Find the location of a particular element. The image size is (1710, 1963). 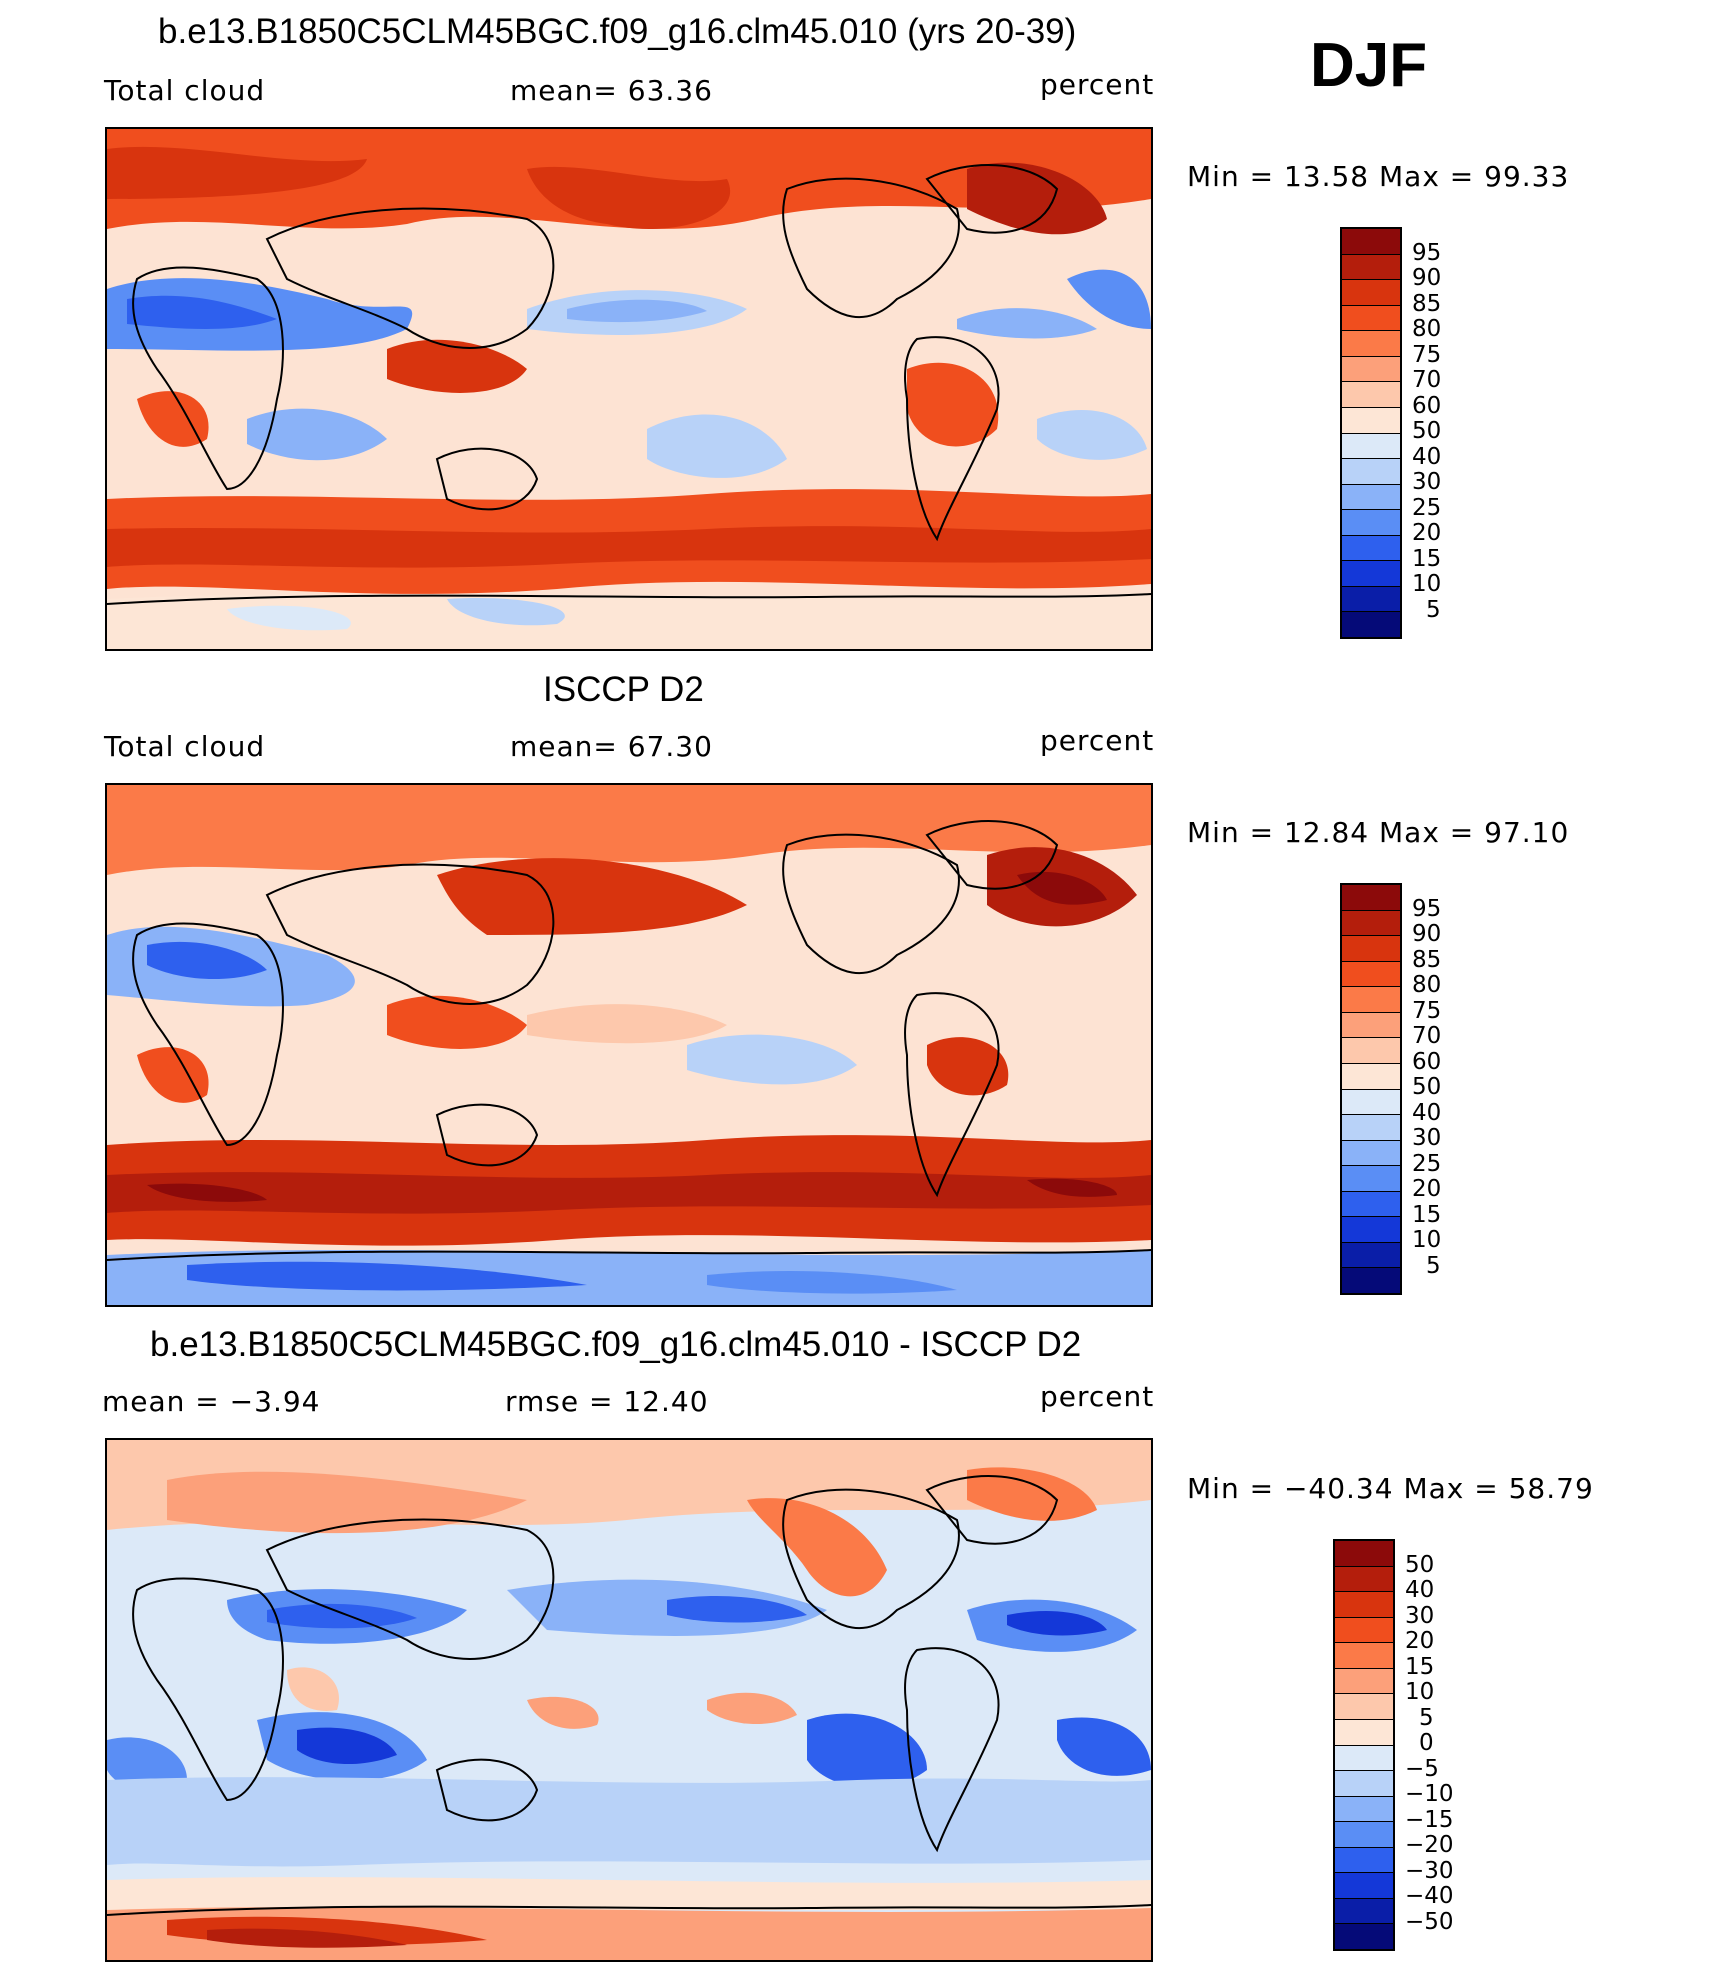

panel3-minmax-label: Min = −40.34 Max = 58.79 is located at coordinates (1390, 1488).